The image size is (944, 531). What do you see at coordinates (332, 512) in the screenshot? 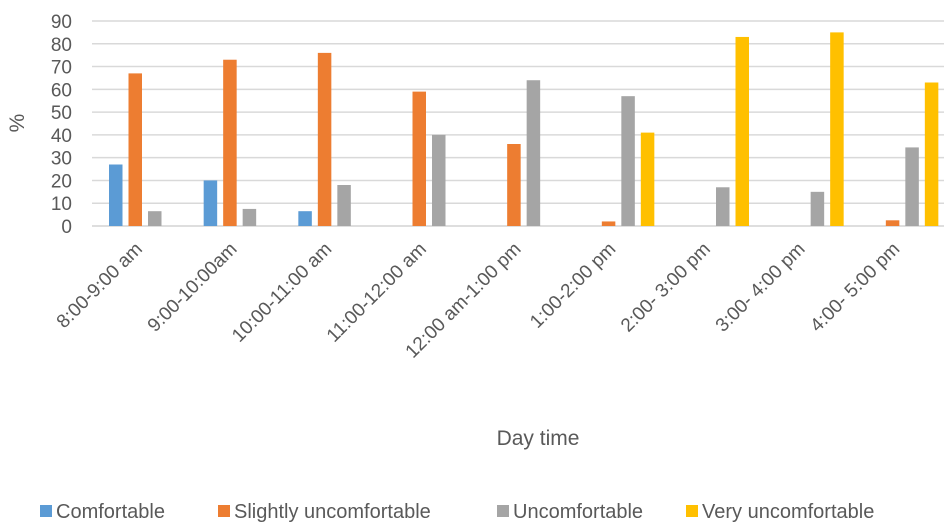
I see `legend-label: Slightly uncomfortable` at bounding box center [332, 512].